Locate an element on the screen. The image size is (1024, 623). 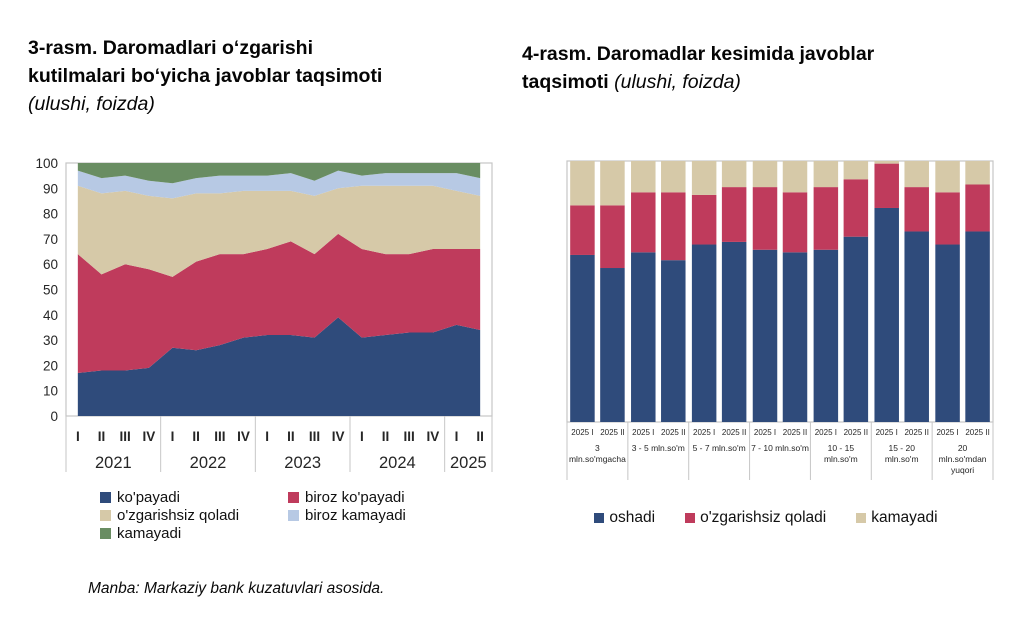
legend-item-4: kamayadi is located at coordinates (194, 533).